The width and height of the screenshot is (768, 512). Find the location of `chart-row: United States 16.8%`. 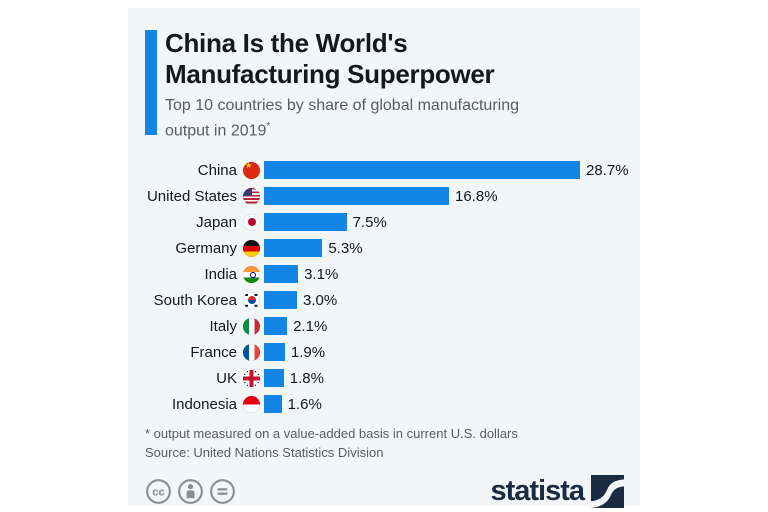

chart-row: United States 16.8% is located at coordinates (384, 196).